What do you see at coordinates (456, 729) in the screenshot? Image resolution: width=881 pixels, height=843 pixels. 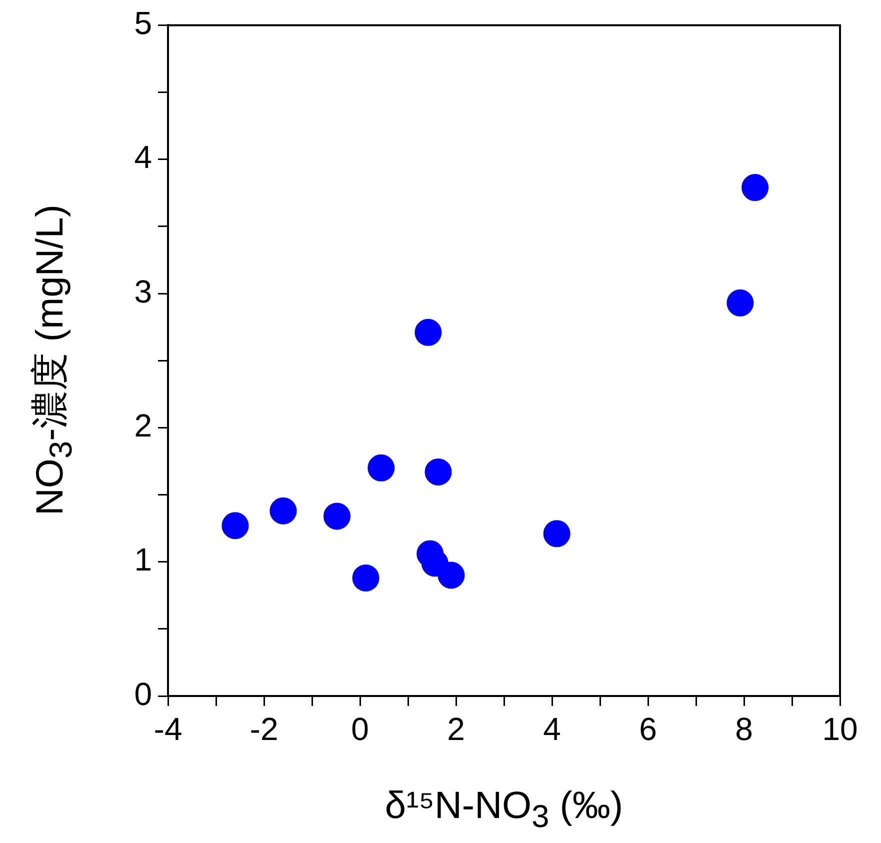 I see `x-tick-label: 2` at bounding box center [456, 729].